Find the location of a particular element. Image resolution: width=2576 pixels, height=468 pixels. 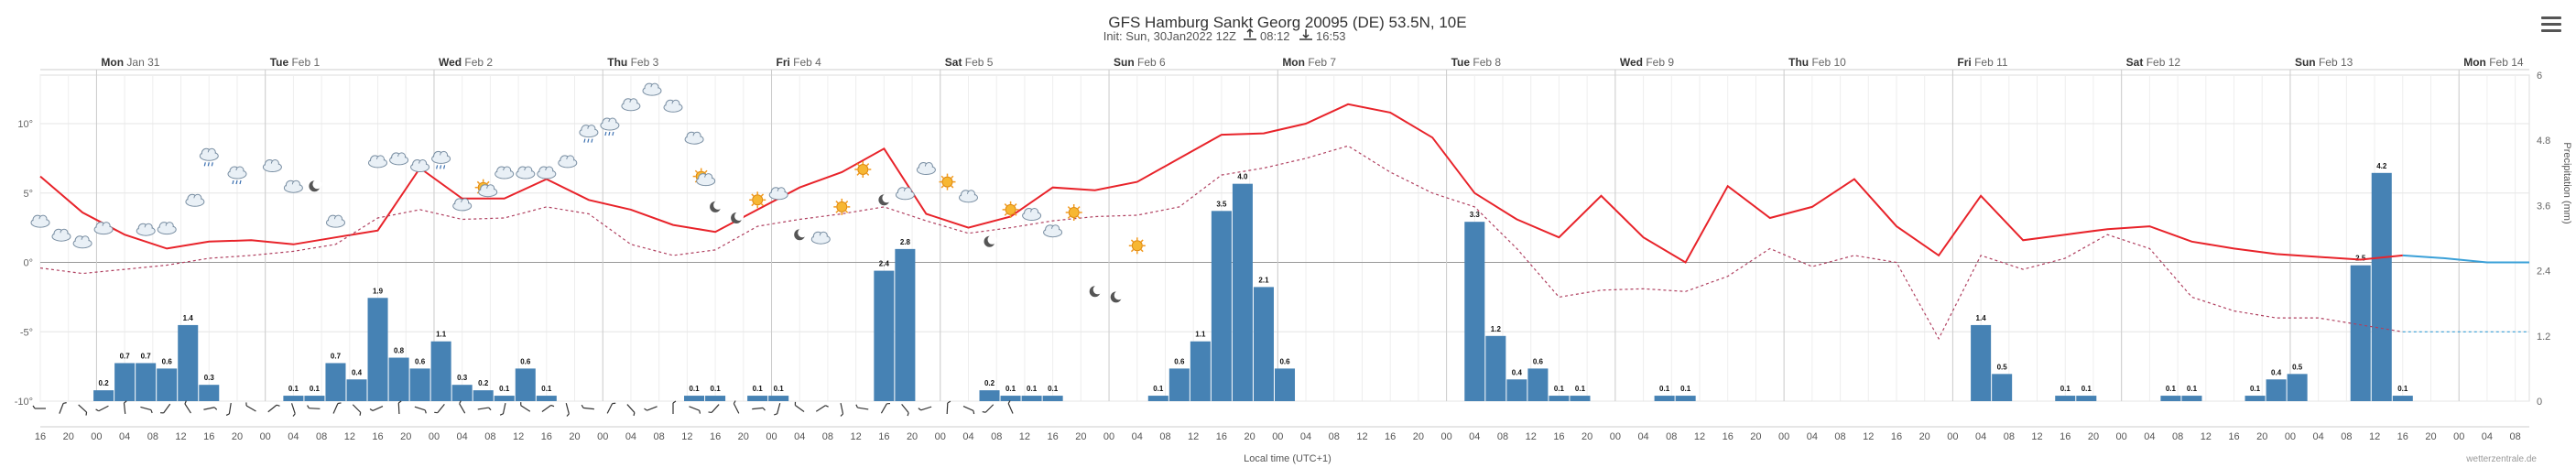

temperature-tick: 10° is located at coordinates (25, 124).